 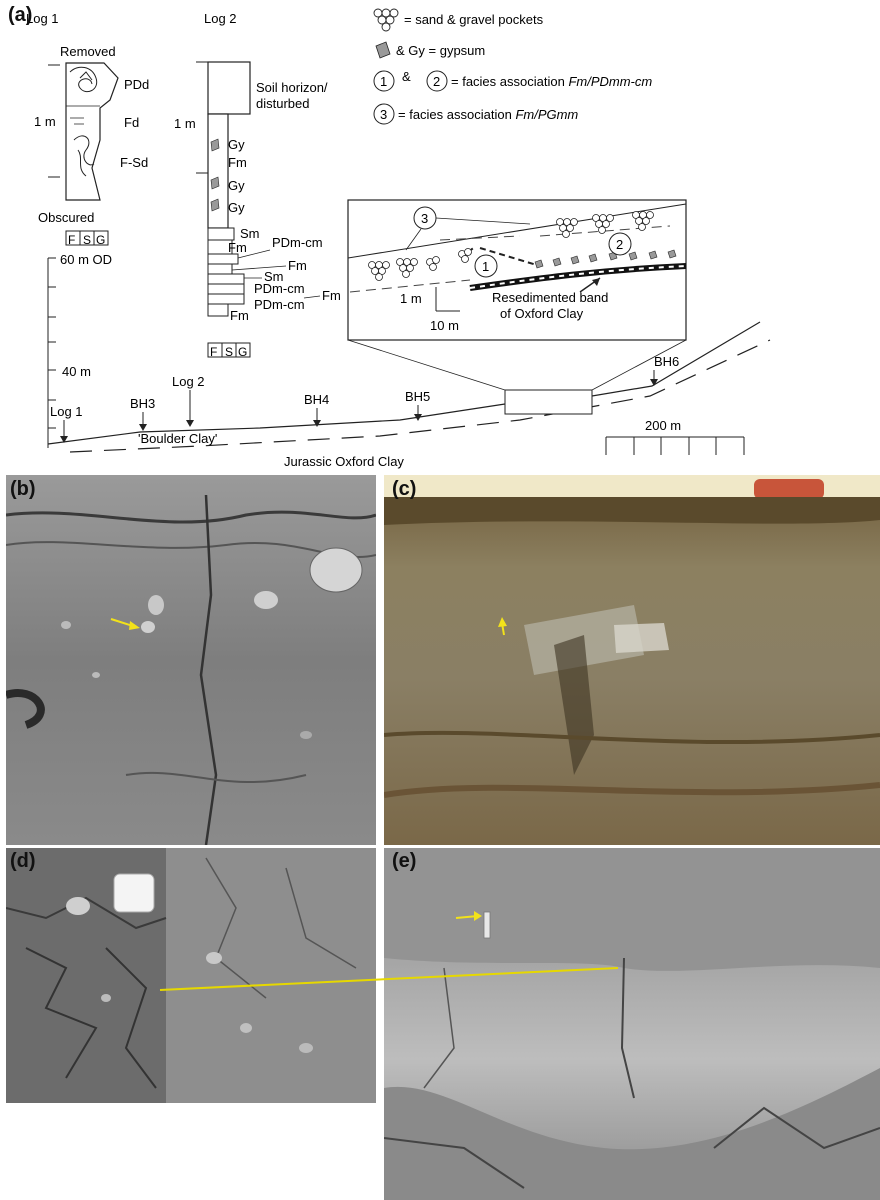 I want to click on section-boulder-clay: 'Boulder Clay', so click(x=177, y=438).